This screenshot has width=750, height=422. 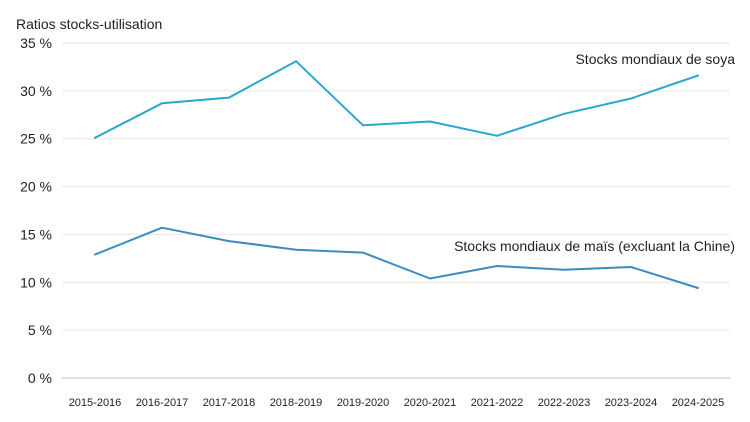 What do you see at coordinates (229, 403) in the screenshot?
I see `x-tick-label: 2017-2018` at bounding box center [229, 403].